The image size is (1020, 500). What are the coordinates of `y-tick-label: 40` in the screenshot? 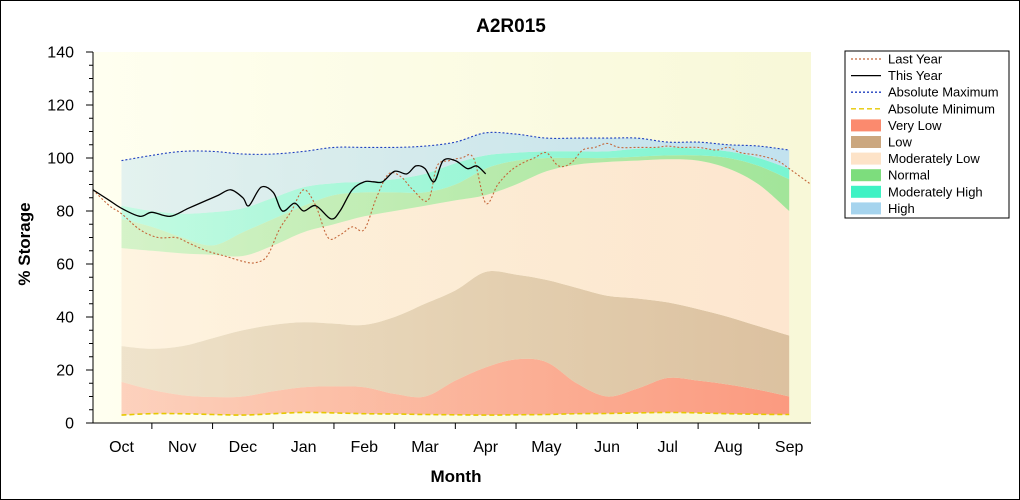 It's located at (65, 318).